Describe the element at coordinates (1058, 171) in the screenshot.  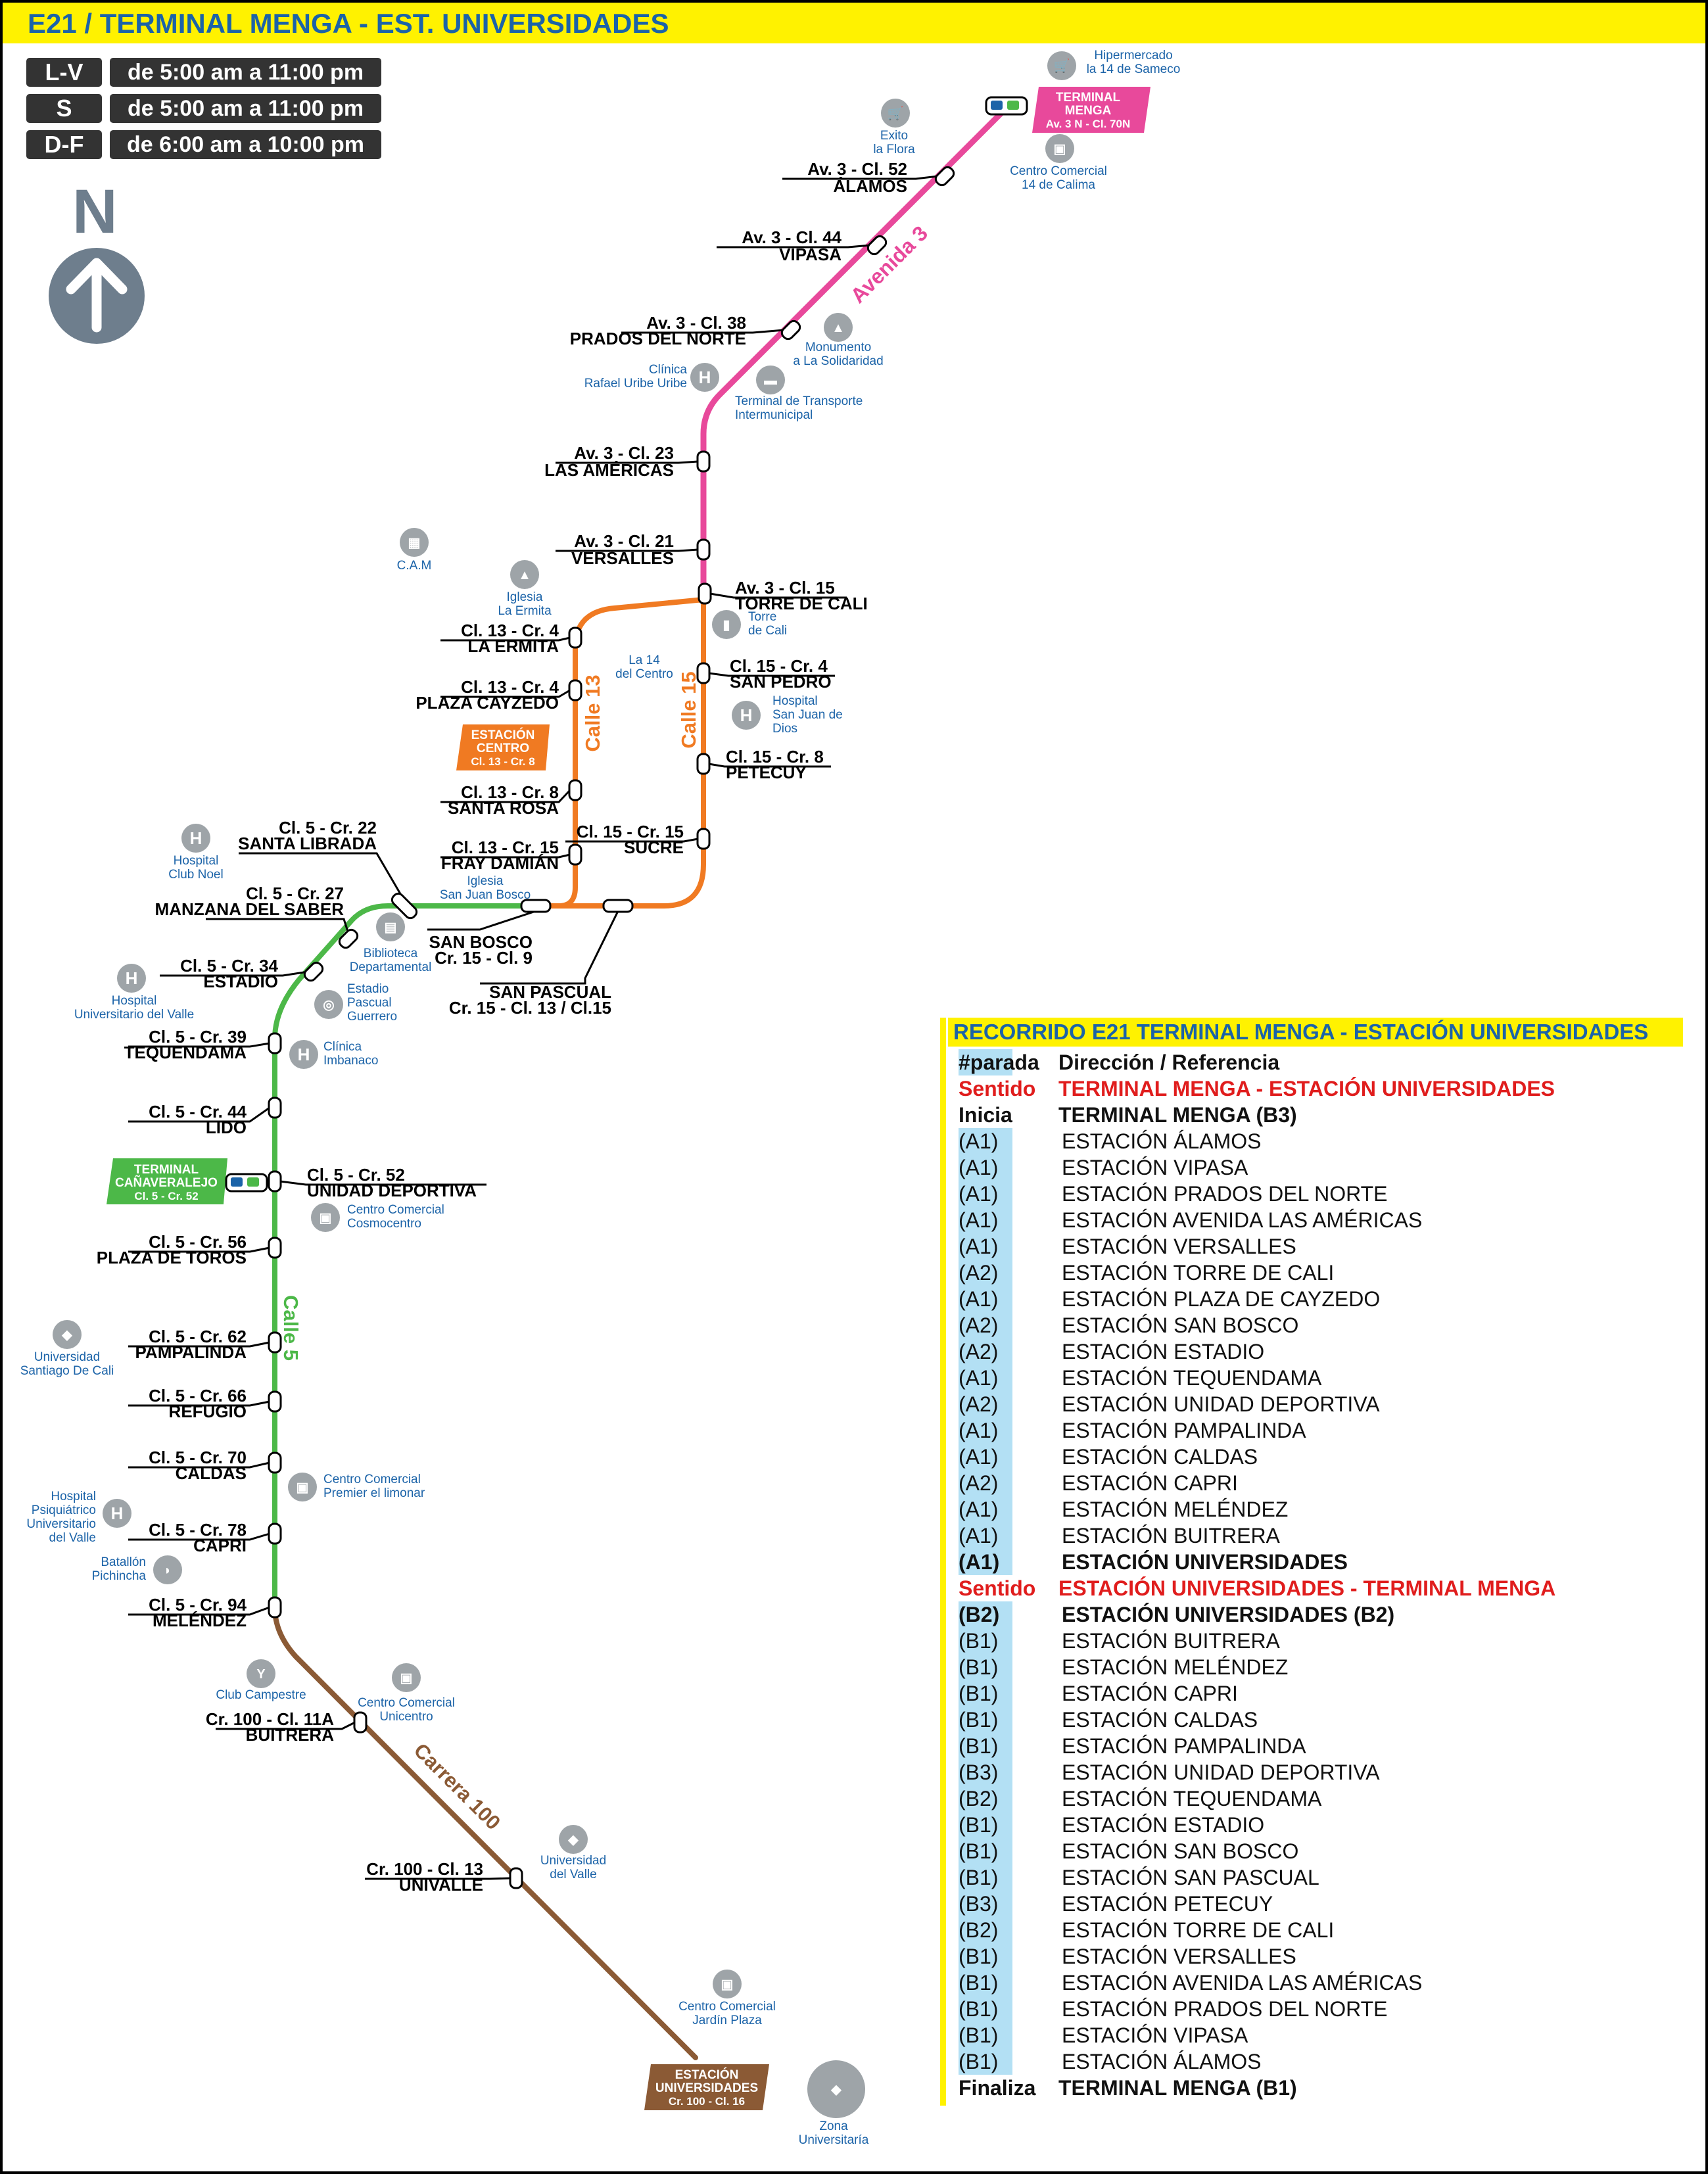
I see `landmark-label: Centro Comercial` at that location.